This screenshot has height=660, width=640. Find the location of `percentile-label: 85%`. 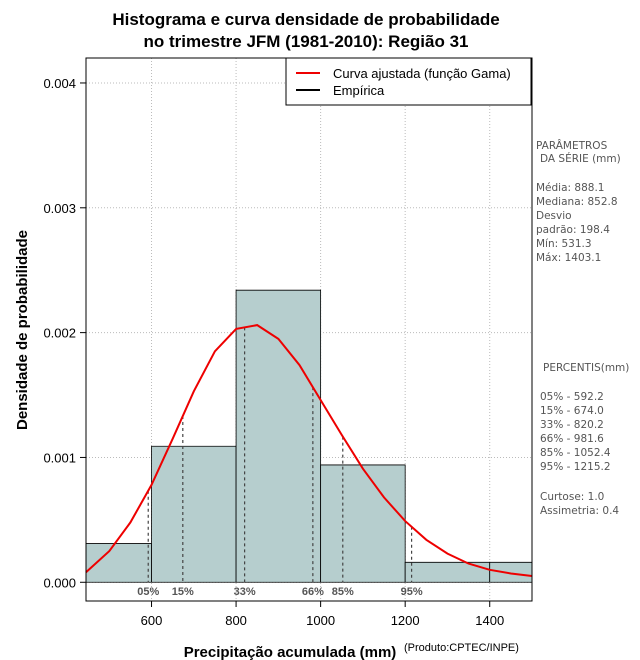

percentile-label: 85% is located at coordinates (343, 592).